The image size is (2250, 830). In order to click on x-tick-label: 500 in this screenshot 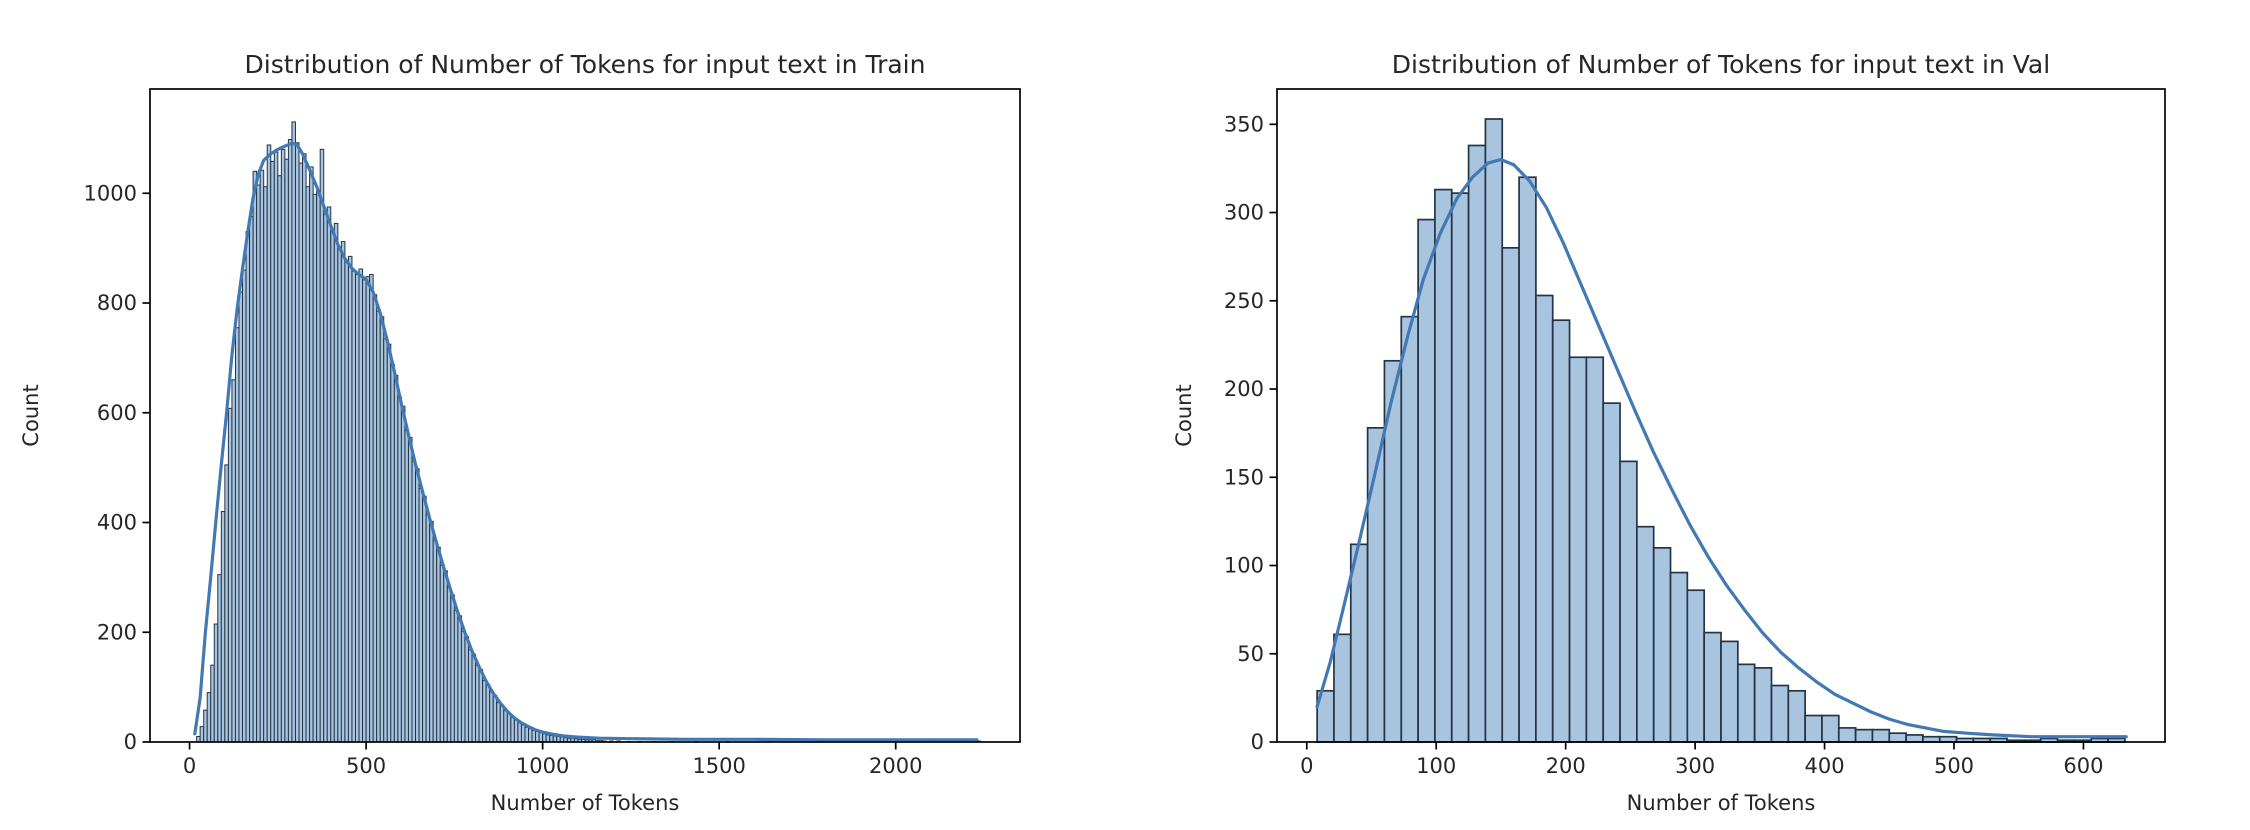, I will do `click(366, 766)`.